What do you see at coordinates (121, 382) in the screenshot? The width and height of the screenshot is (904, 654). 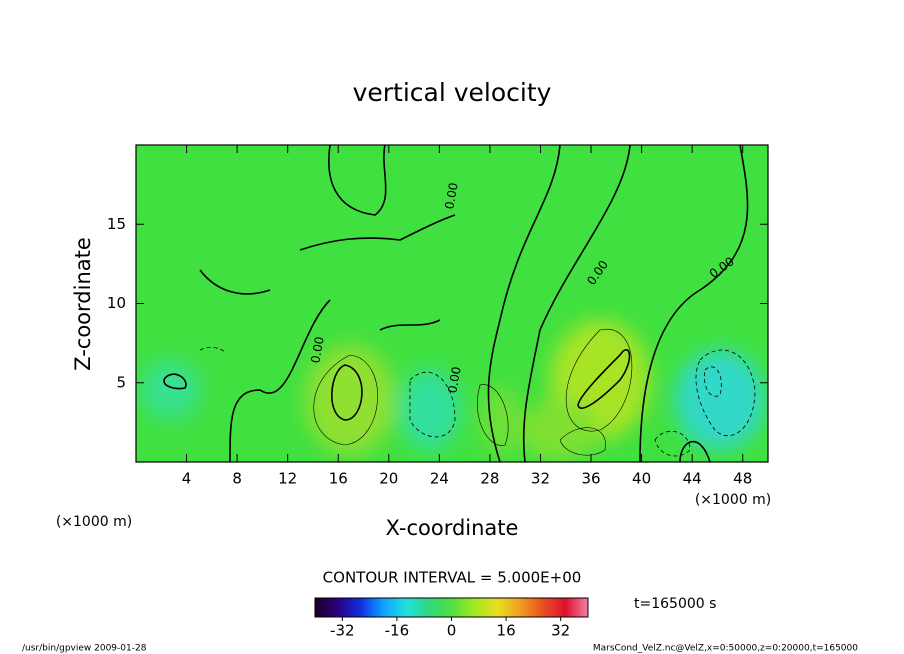 I see `y-tick-label: 5` at bounding box center [121, 382].